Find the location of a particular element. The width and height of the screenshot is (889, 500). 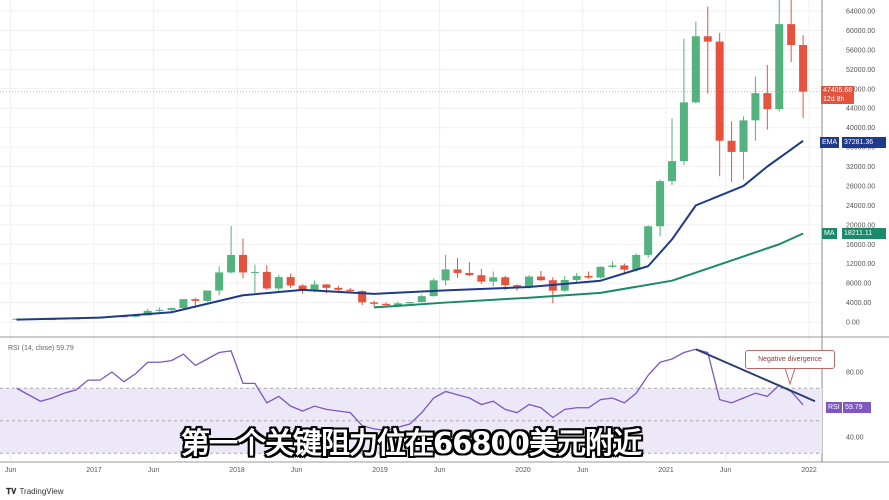

rsi-tick-label: 40.00 is located at coordinates (855, 438).